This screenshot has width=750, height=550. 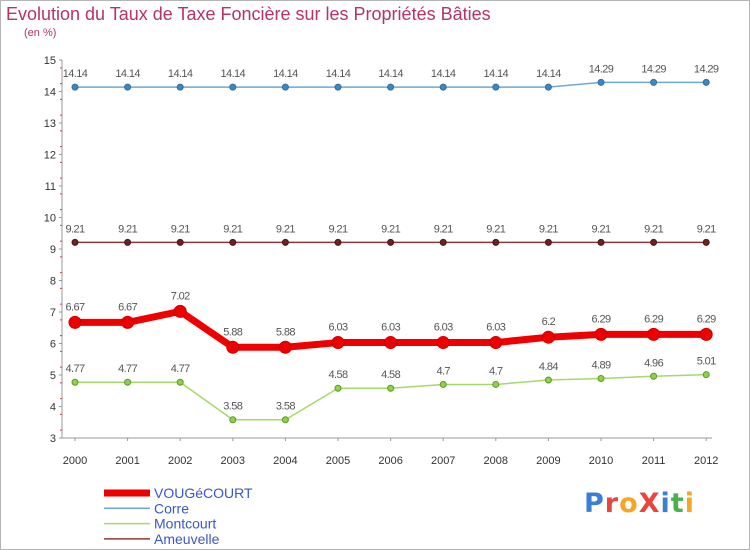 I want to click on proxiti-logo: ProXiti, so click(x=639, y=503).